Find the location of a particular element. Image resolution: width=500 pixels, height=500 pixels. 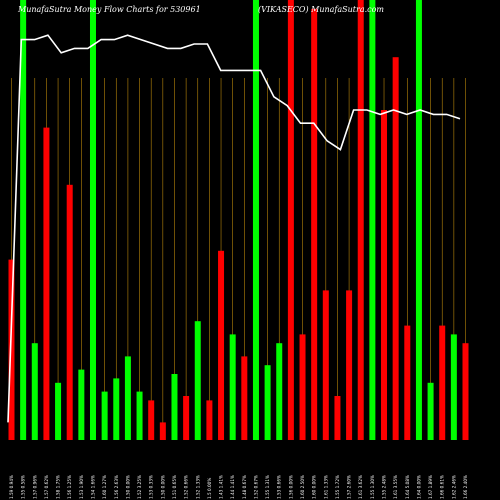

x-tick-label: 1.52 3.25% is located at coordinates (139, 487).